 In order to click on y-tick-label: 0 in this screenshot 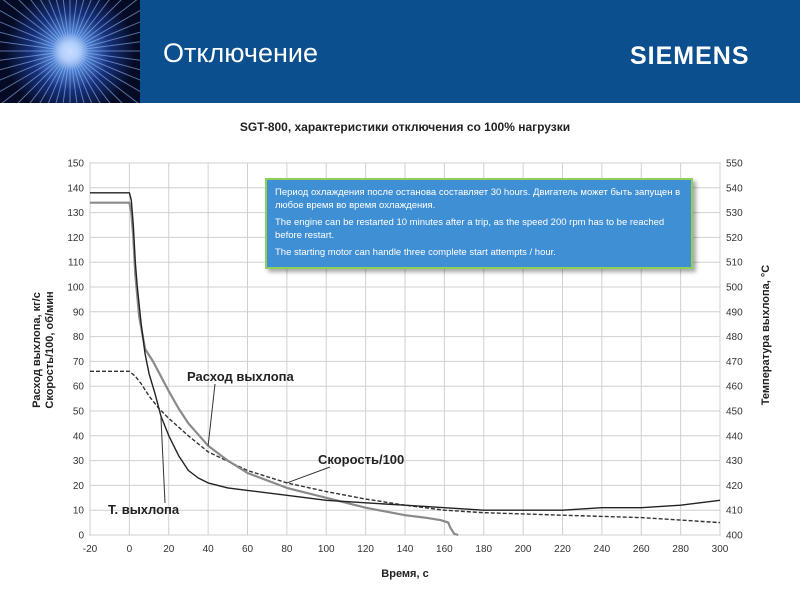, I will do `click(81, 536)`.